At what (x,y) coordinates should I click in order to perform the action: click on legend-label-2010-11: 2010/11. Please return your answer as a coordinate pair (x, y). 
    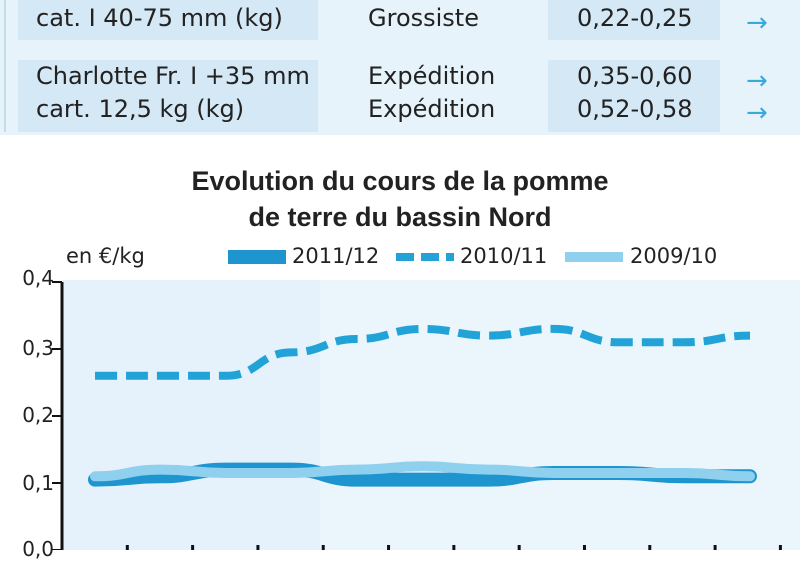
    Looking at the image, I should click on (504, 256).